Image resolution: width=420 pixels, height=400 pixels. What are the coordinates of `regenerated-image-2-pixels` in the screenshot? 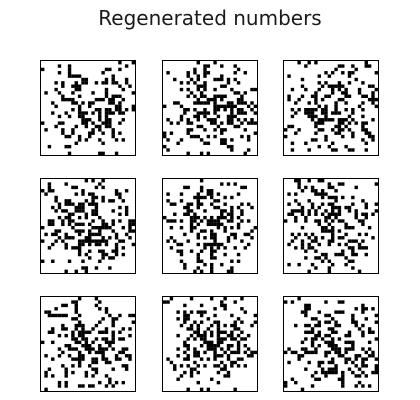 It's located at (210, 108).